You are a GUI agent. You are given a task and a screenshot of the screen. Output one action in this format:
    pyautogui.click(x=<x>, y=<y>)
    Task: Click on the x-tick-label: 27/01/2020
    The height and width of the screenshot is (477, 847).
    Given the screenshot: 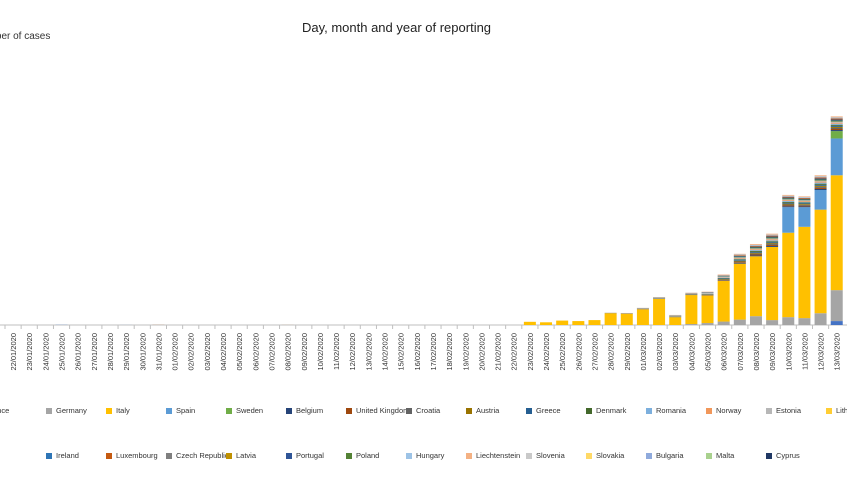 What is the action you would take?
    pyautogui.click(x=94, y=352)
    